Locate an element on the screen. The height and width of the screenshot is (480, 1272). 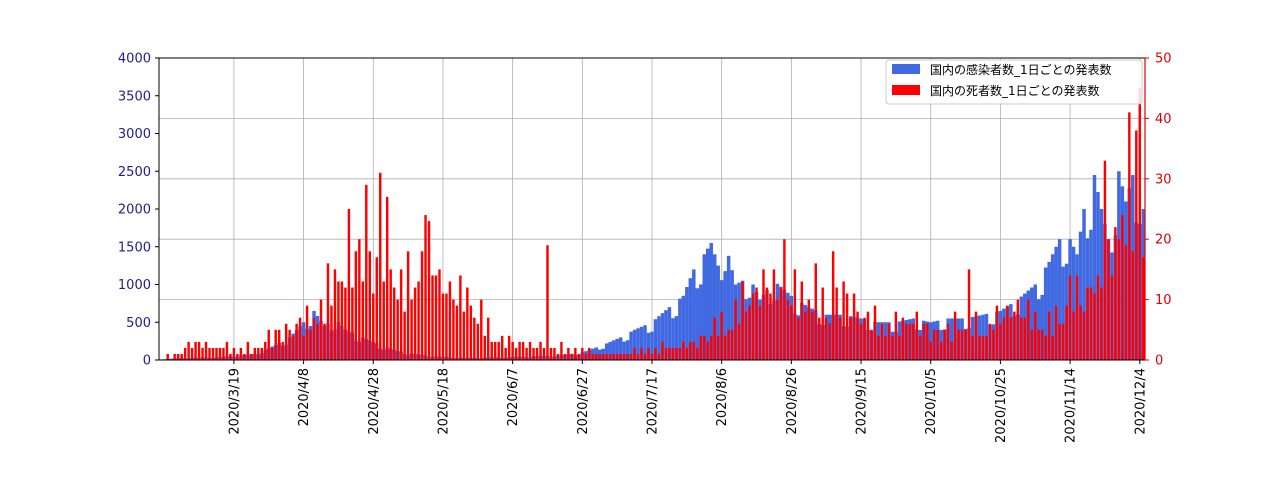
y-left-tick-label: 500 is located at coordinates (138, 323).